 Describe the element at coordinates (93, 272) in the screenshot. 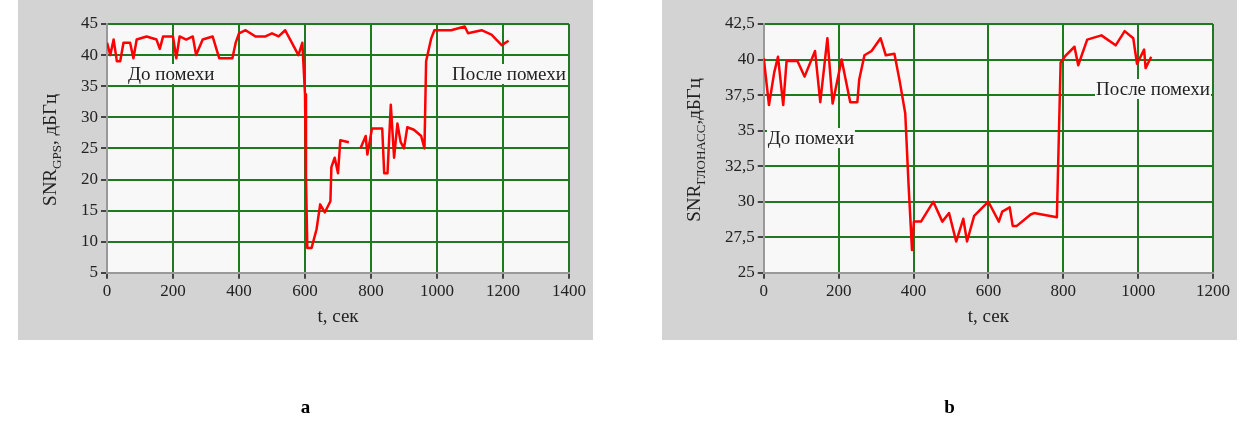

I see `y-tick-label: 5` at that location.